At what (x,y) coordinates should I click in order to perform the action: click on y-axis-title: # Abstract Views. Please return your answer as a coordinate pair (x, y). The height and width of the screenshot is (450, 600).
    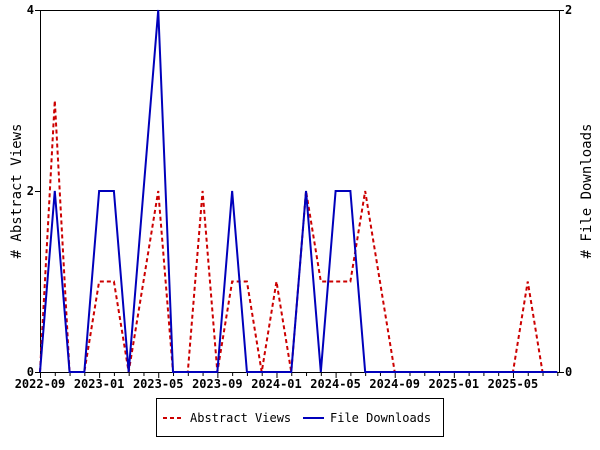
    Looking at the image, I should click on (17, 191).